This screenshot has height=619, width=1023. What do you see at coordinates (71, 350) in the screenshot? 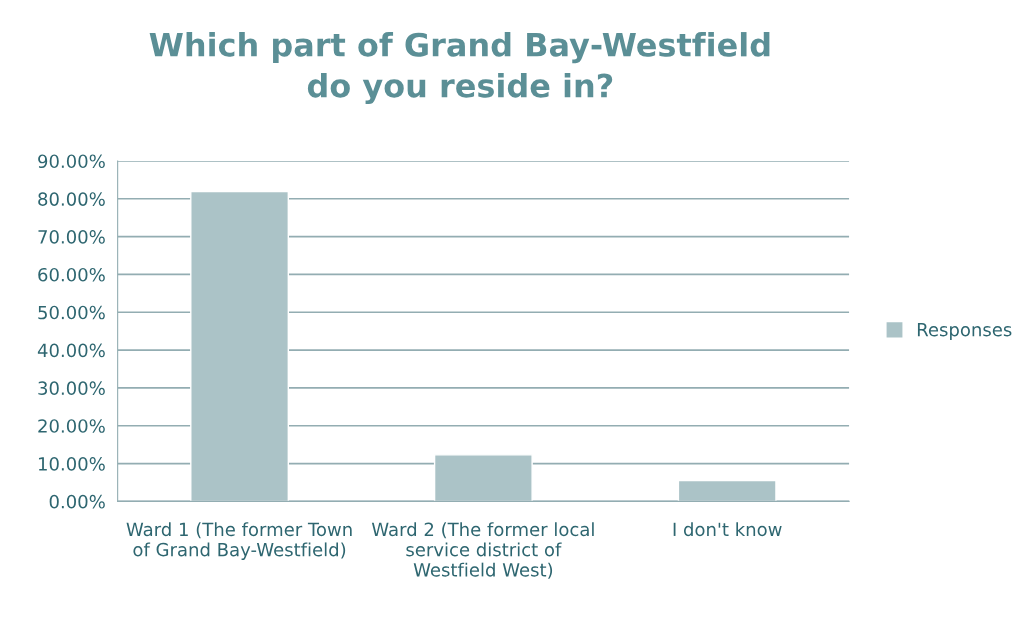
I see `y-tick-label: 40.00%` at bounding box center [71, 350].